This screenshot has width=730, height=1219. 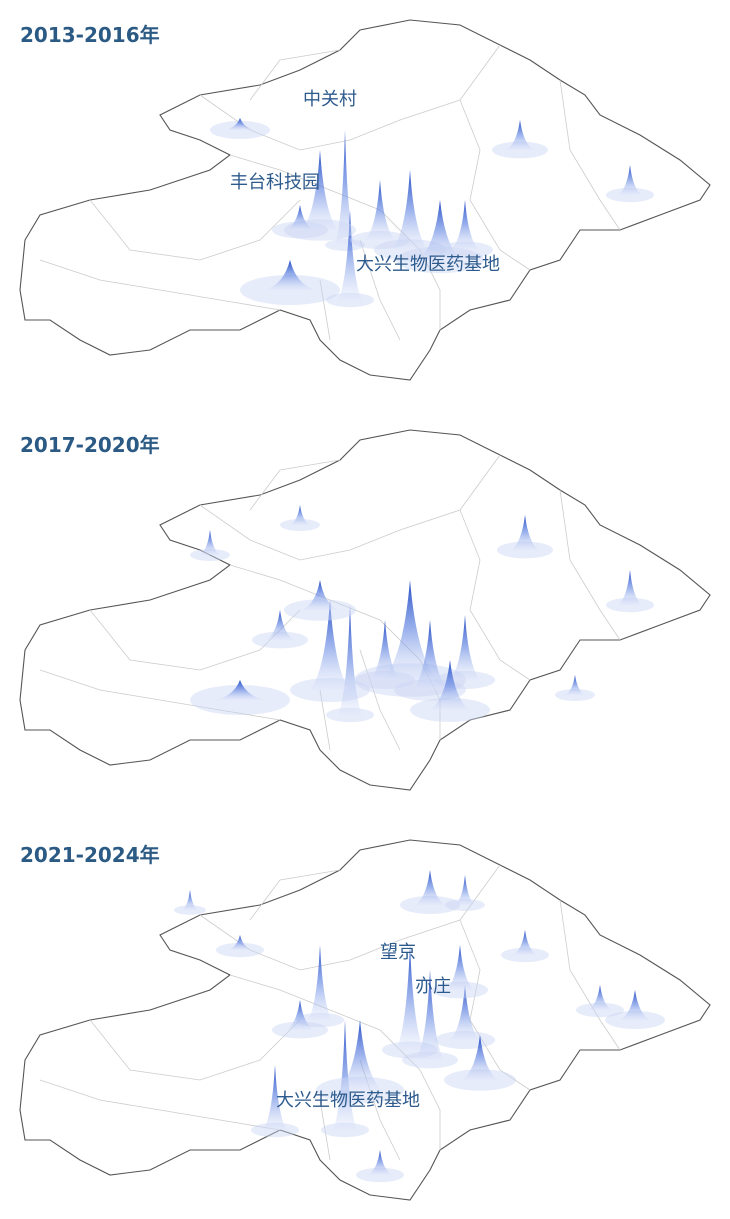 I want to click on panel-title: 2013-2016年, so click(x=90, y=35).